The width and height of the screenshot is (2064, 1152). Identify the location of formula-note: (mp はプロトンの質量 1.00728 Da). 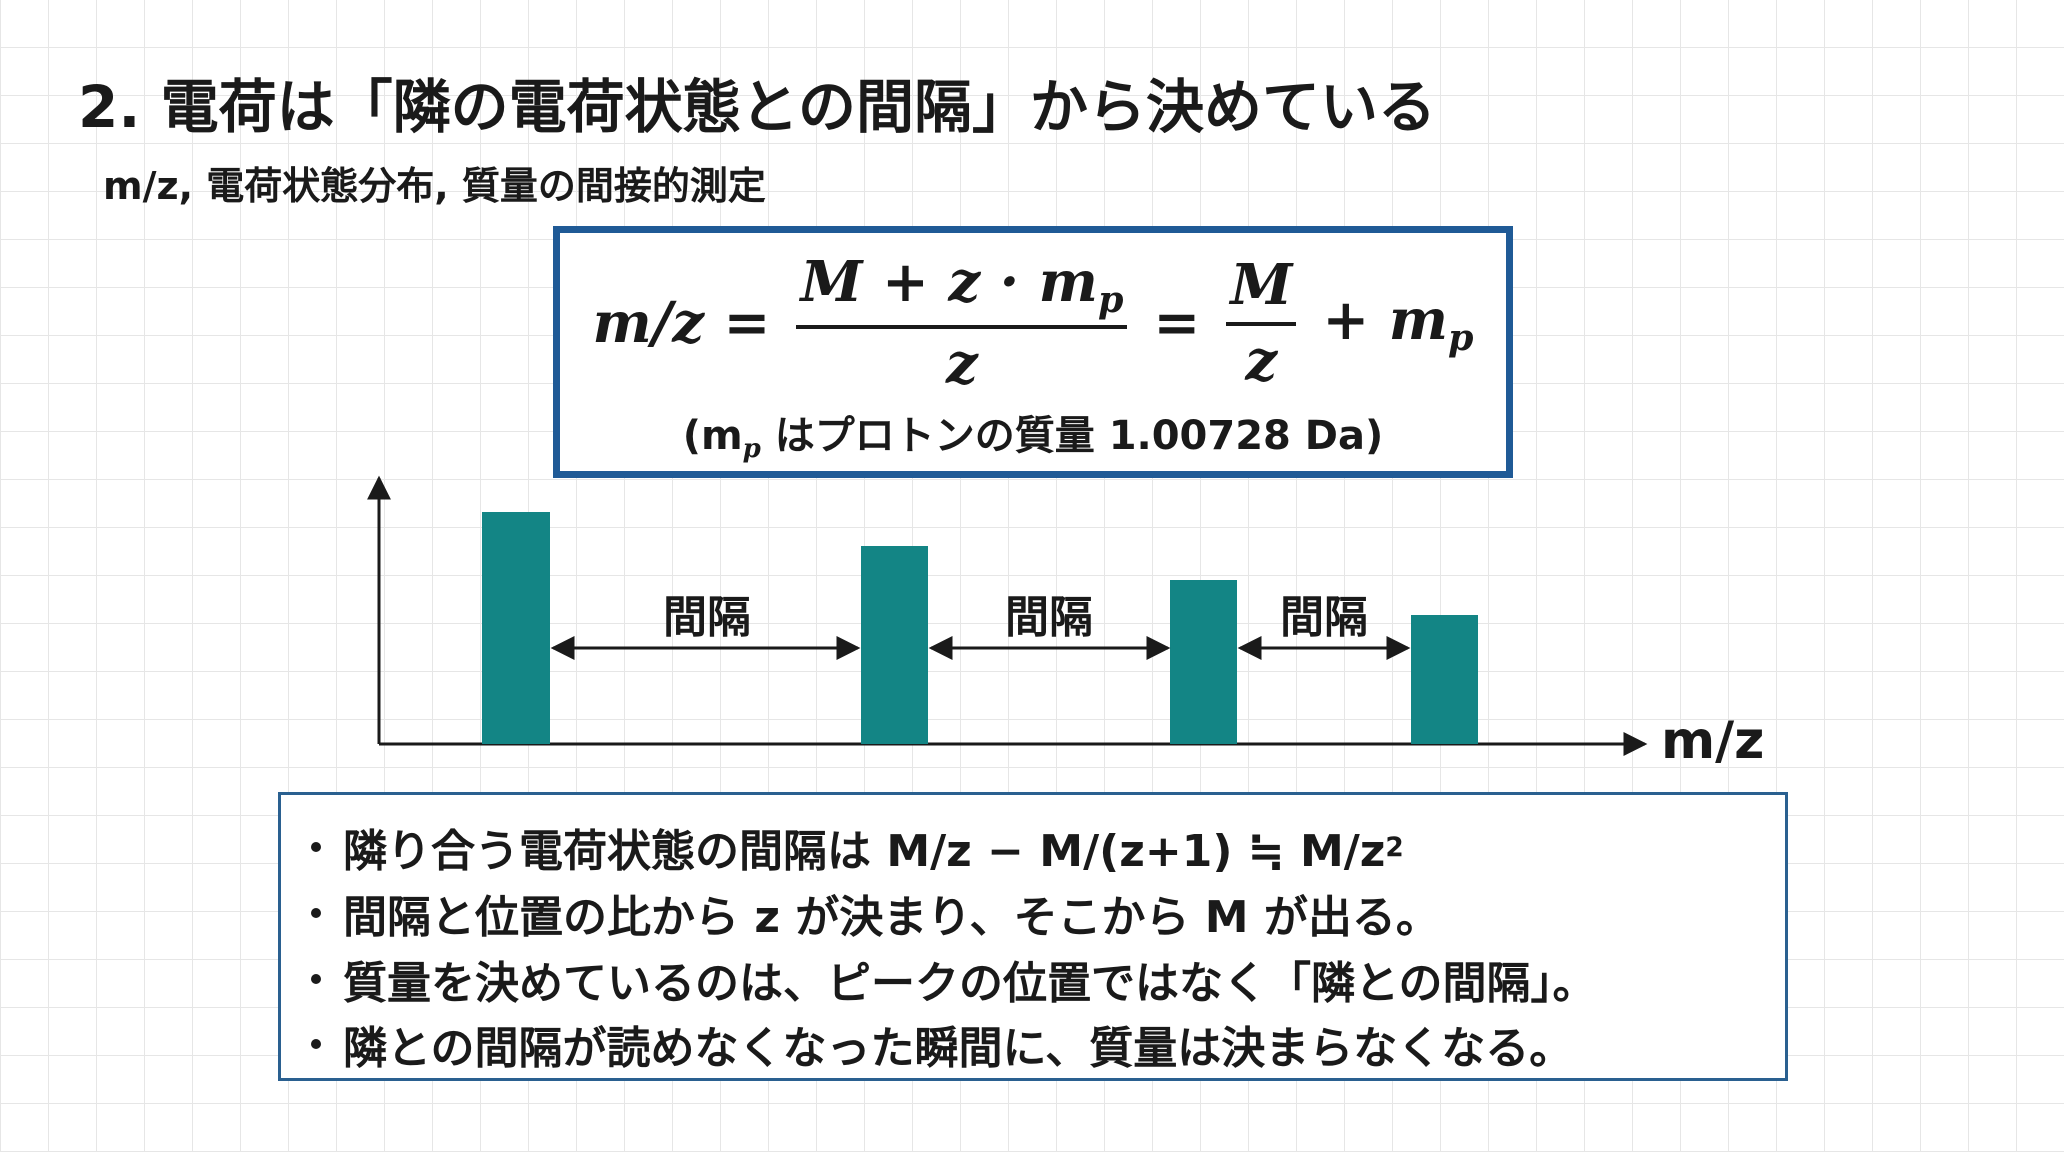
(1033, 433).